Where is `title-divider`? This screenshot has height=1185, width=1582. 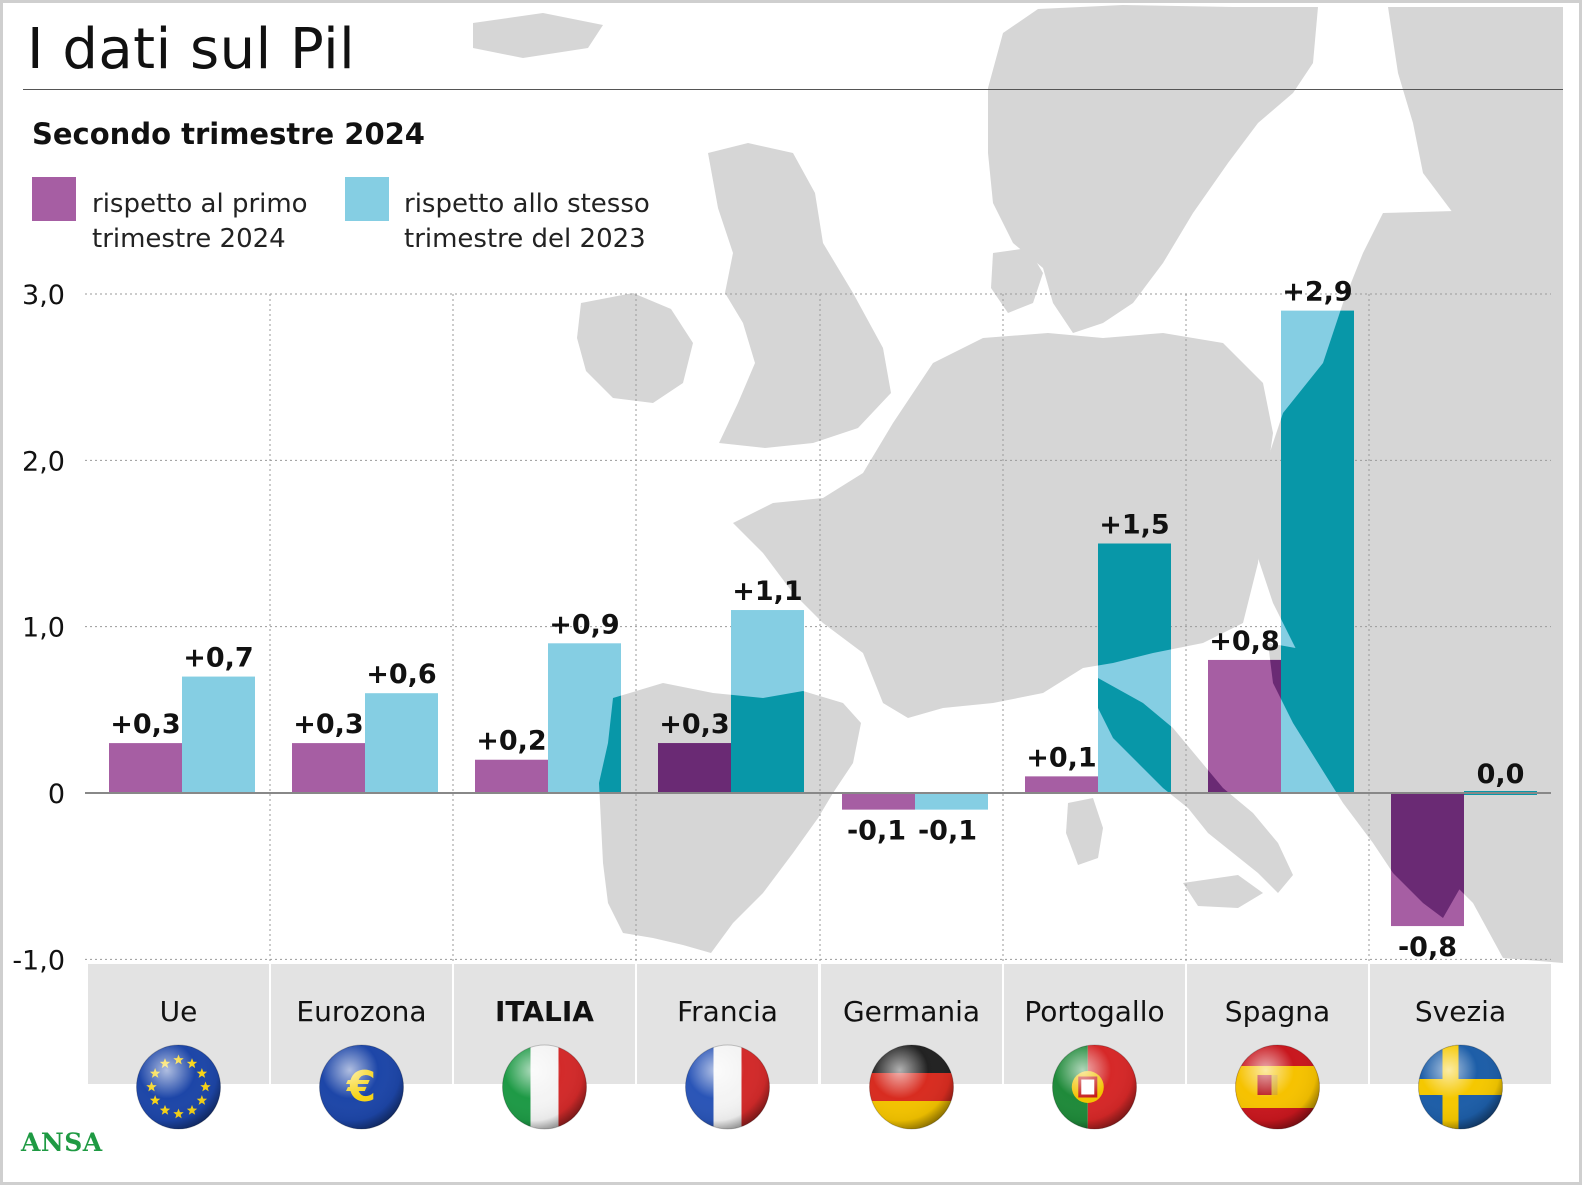 title-divider is located at coordinates (793, 89).